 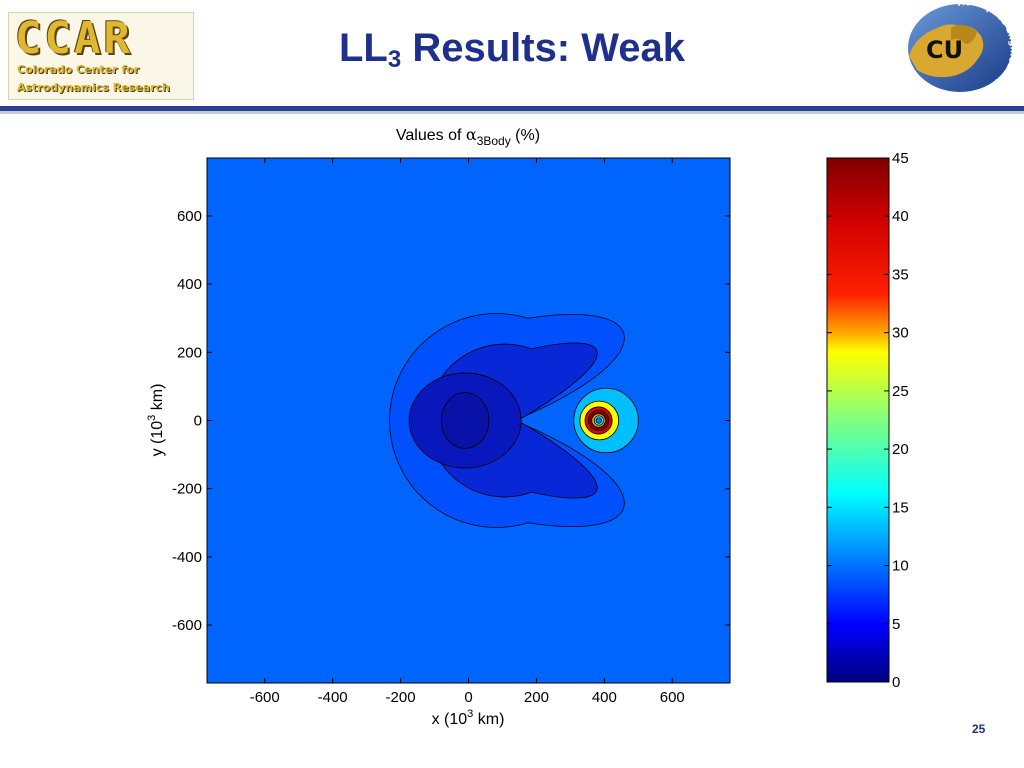 What do you see at coordinates (471, 134) in the screenshot?
I see `chart-title-symbol: α` at bounding box center [471, 134].